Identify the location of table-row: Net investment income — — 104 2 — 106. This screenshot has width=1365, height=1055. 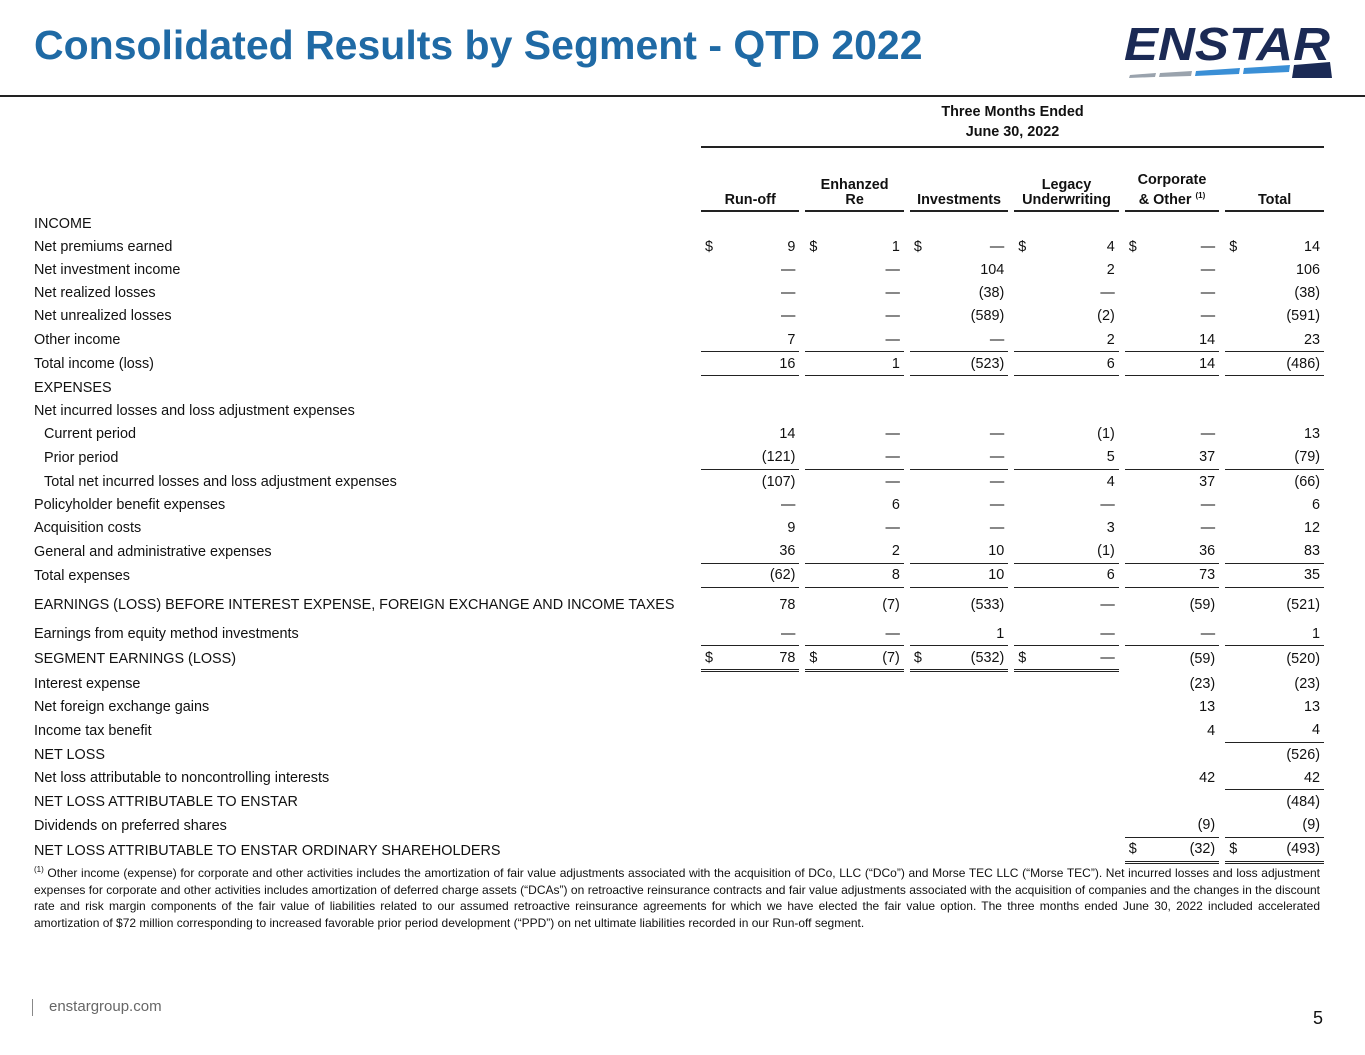
(679, 269).